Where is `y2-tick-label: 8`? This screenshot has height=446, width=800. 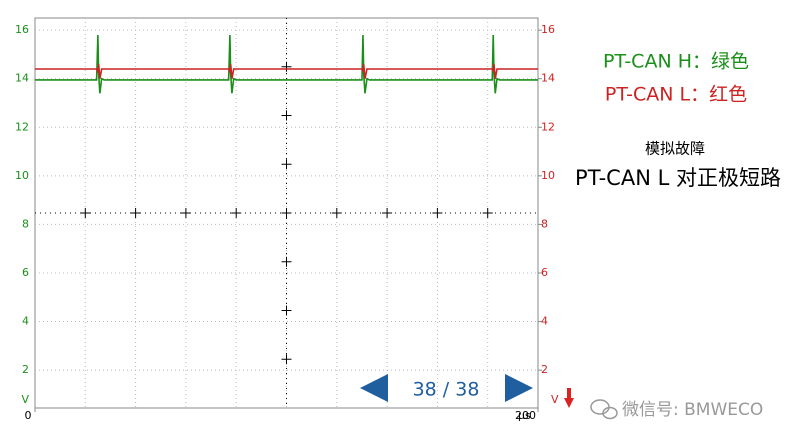
y2-tick-label: 8 is located at coordinates (544, 223).